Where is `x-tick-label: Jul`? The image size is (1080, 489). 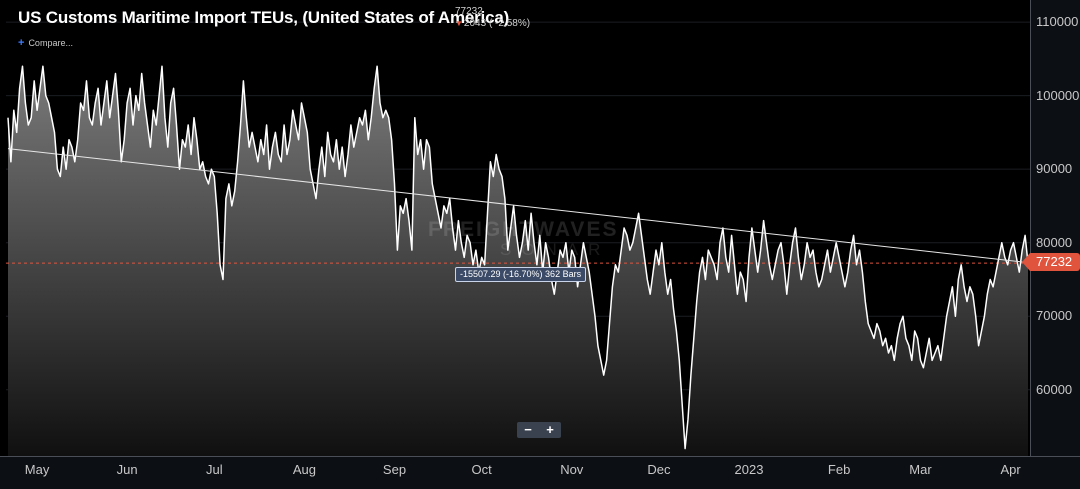 x-tick-label: Jul is located at coordinates (214, 469).